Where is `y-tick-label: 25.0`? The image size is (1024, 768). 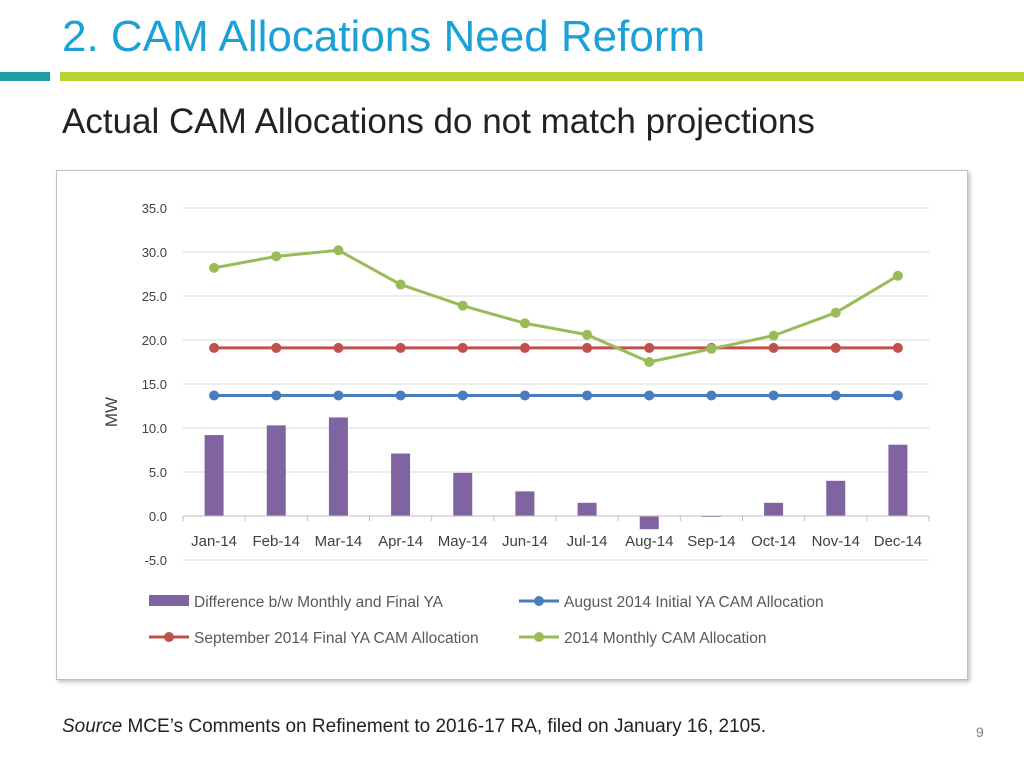
y-tick-label: 25.0 is located at coordinates (154, 296).